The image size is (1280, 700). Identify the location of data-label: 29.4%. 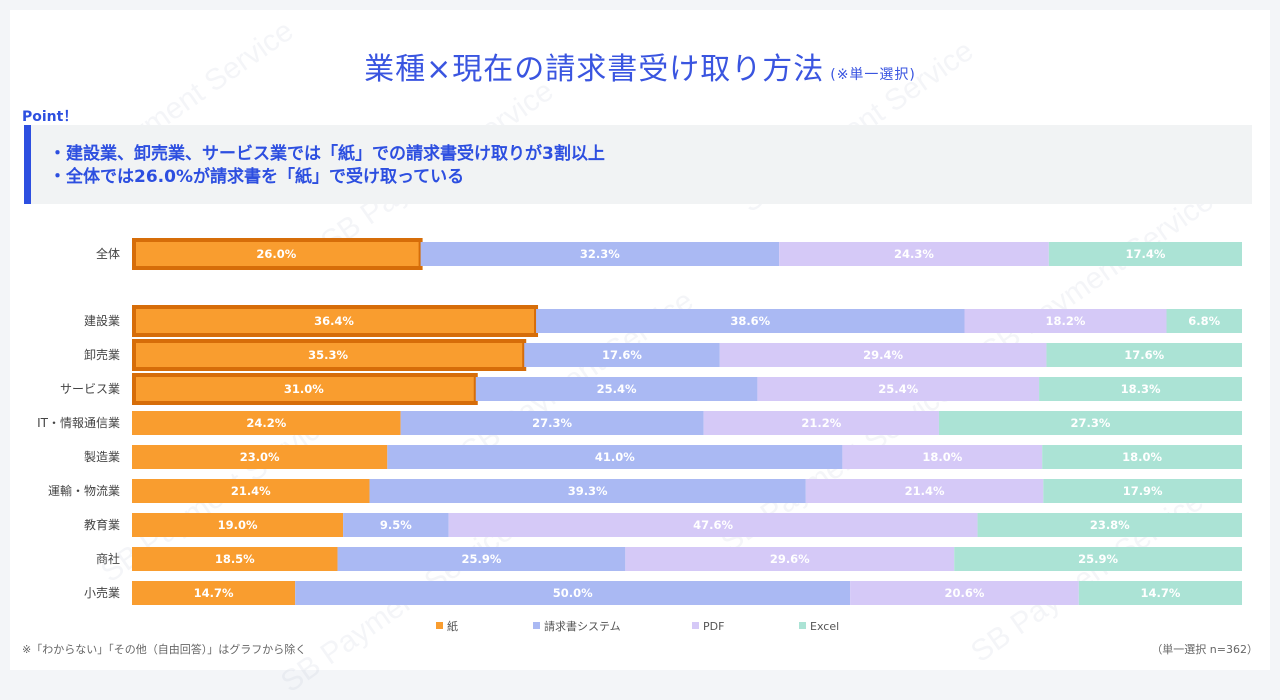
(883, 355).